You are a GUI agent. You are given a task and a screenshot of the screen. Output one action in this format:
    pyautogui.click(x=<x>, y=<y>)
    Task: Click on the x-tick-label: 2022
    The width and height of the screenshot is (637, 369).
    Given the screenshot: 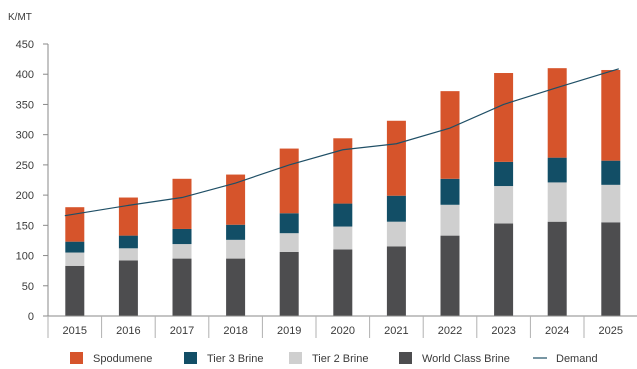 What is the action you would take?
    pyautogui.click(x=450, y=331)
    